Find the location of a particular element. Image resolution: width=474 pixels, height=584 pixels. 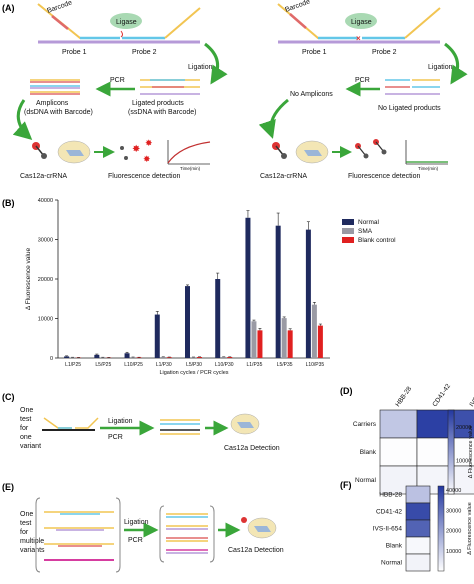

cas12a-icon is located at coordinates (61, 152).